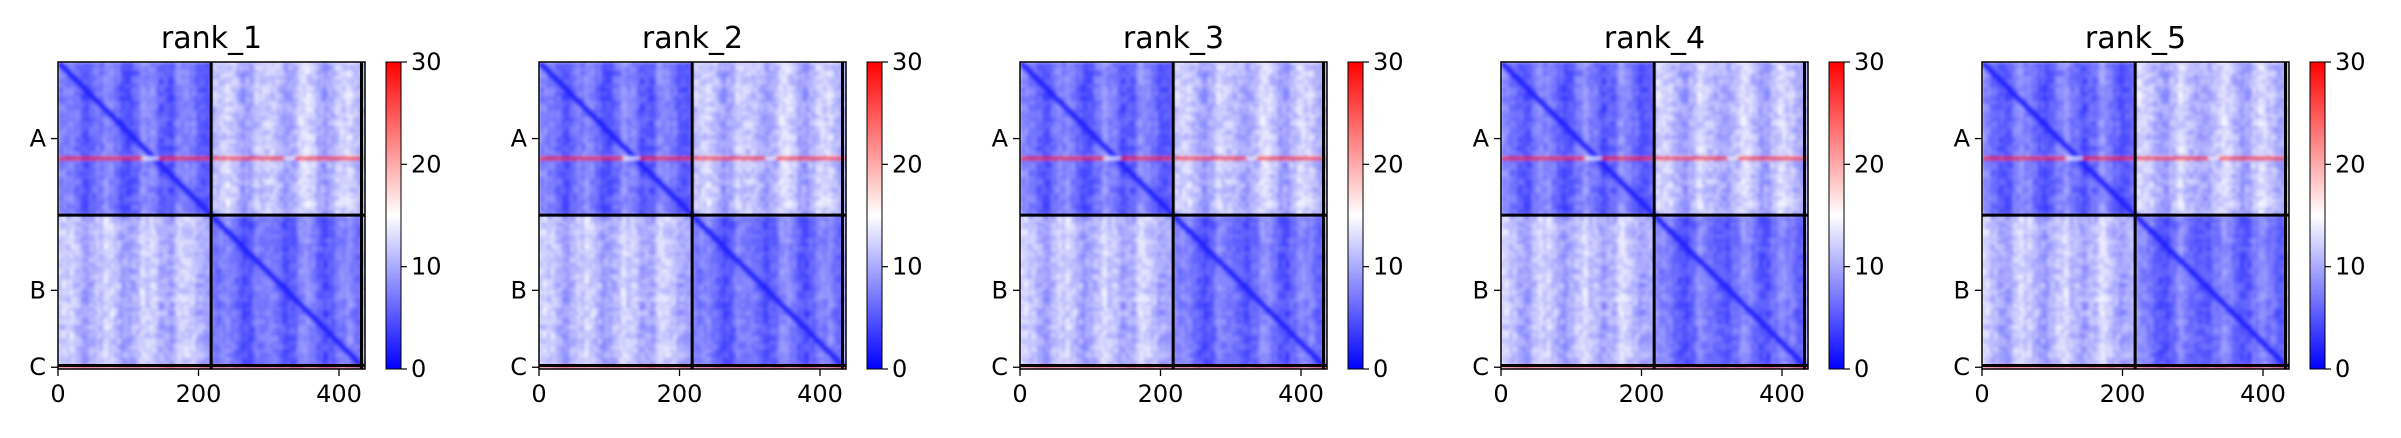  Describe the element at coordinates (211, 38) in the screenshot. I see `panel-title: rank_1` at that location.